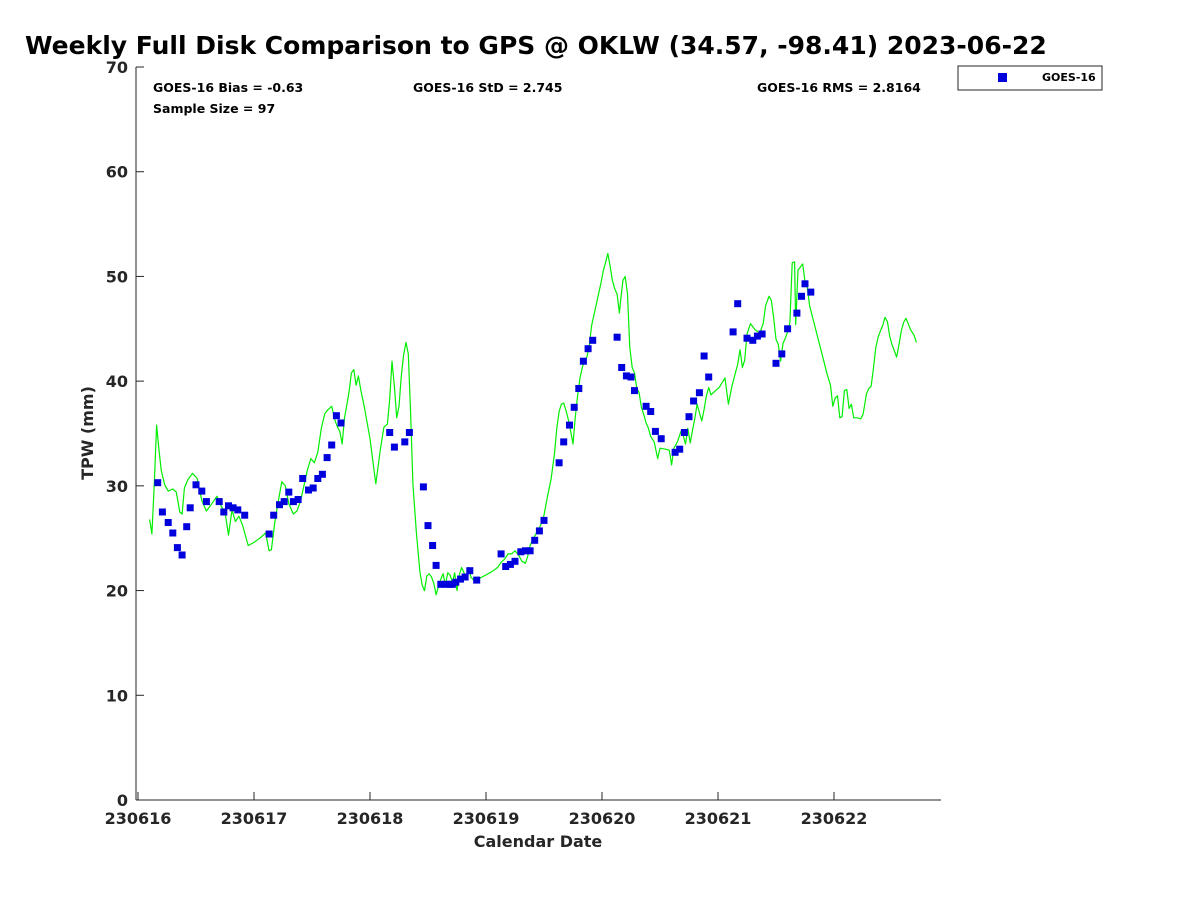  Describe the element at coordinates (486, 818) in the screenshot. I see `x-tick-label: 230619` at that location.